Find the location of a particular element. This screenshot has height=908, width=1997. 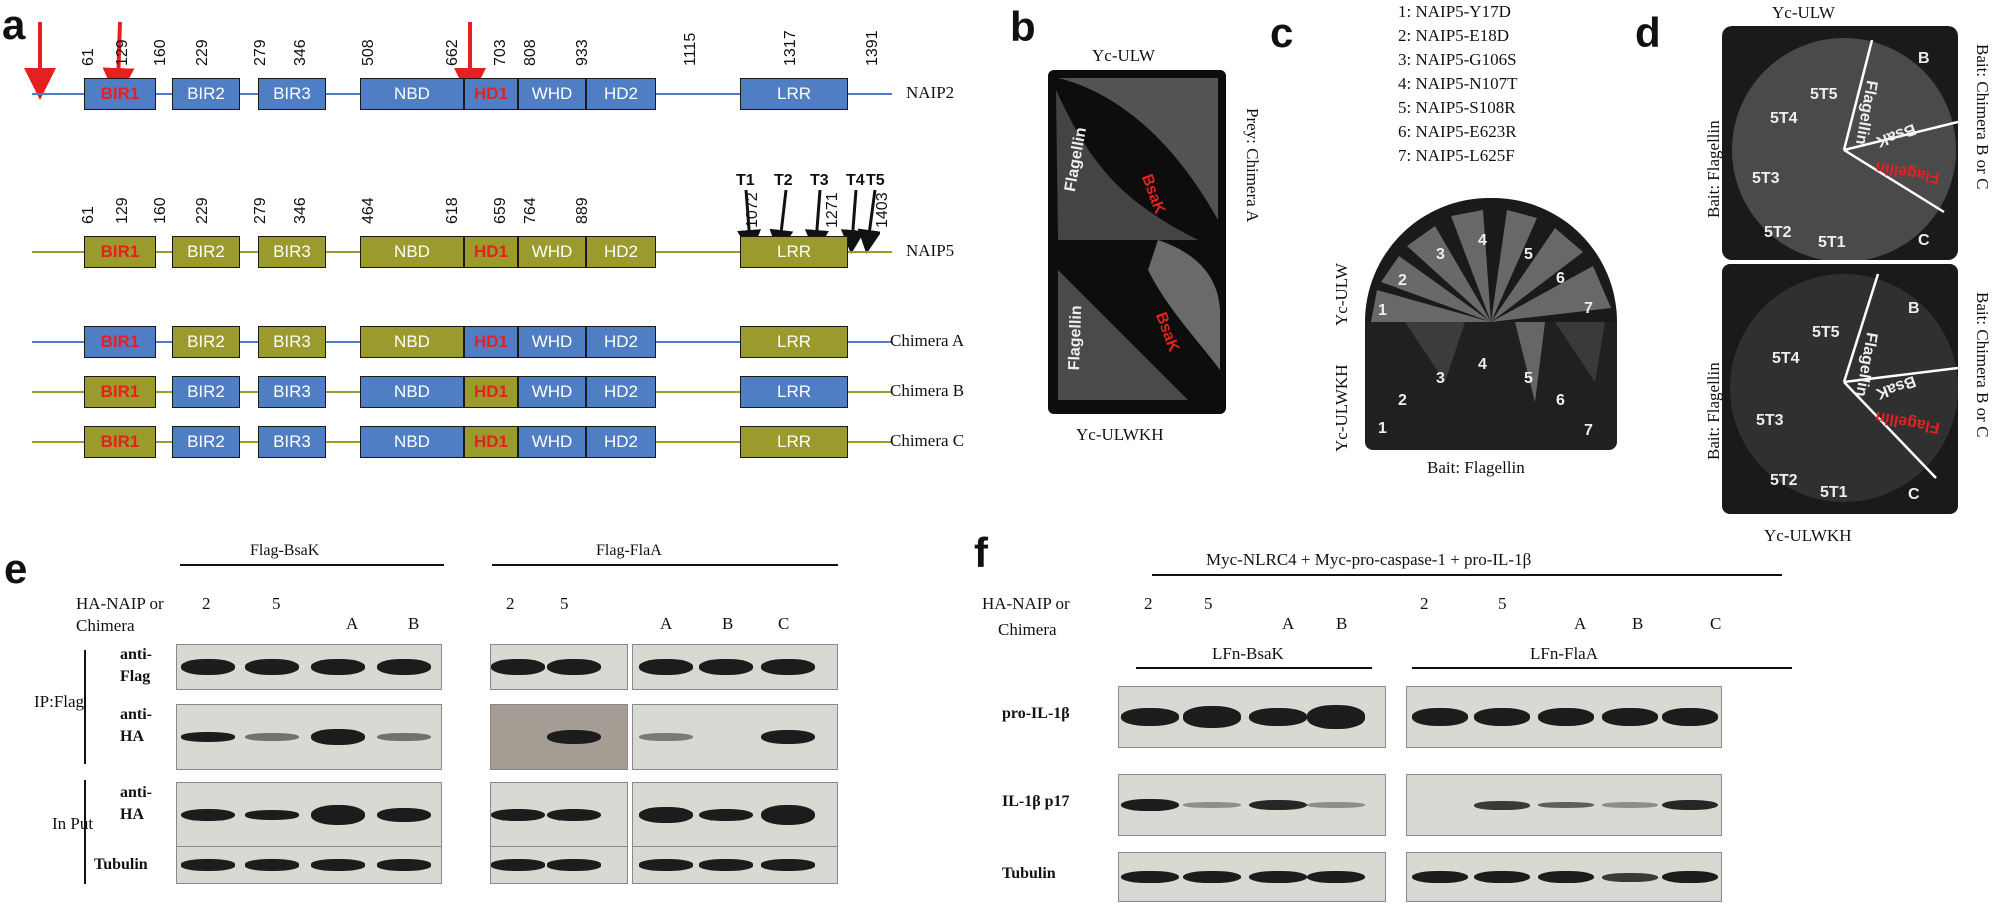

domain-nbd-label: NBD is located at coordinates (412, 441).